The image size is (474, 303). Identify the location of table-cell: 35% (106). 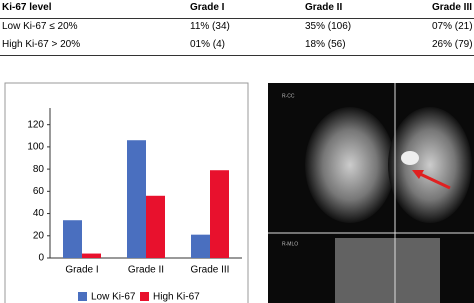
(328, 26).